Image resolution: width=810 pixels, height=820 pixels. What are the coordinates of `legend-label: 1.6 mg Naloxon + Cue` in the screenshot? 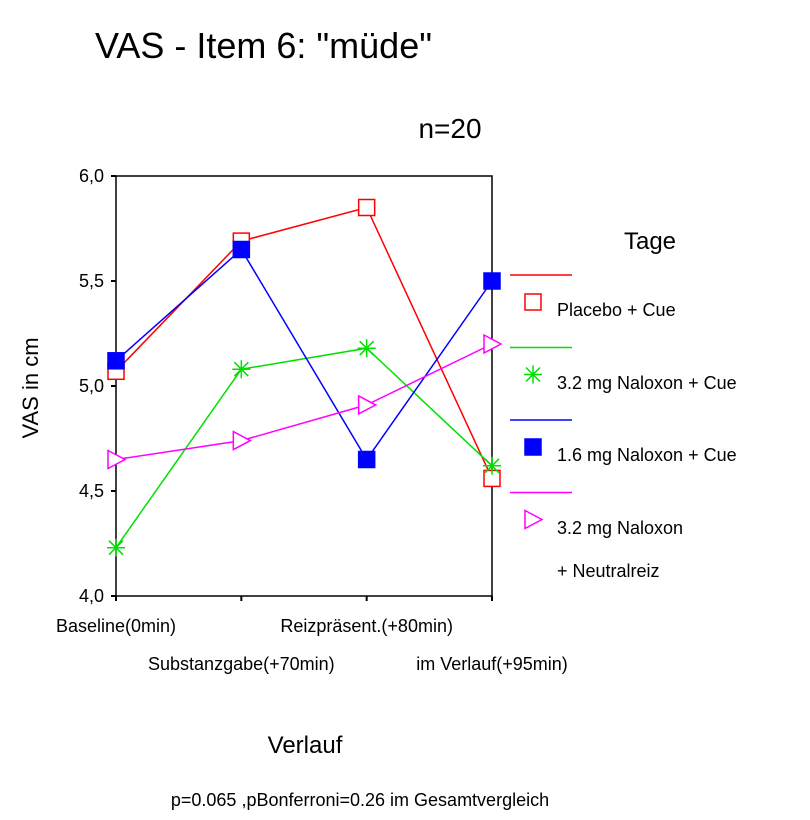 It's located at (647, 455).